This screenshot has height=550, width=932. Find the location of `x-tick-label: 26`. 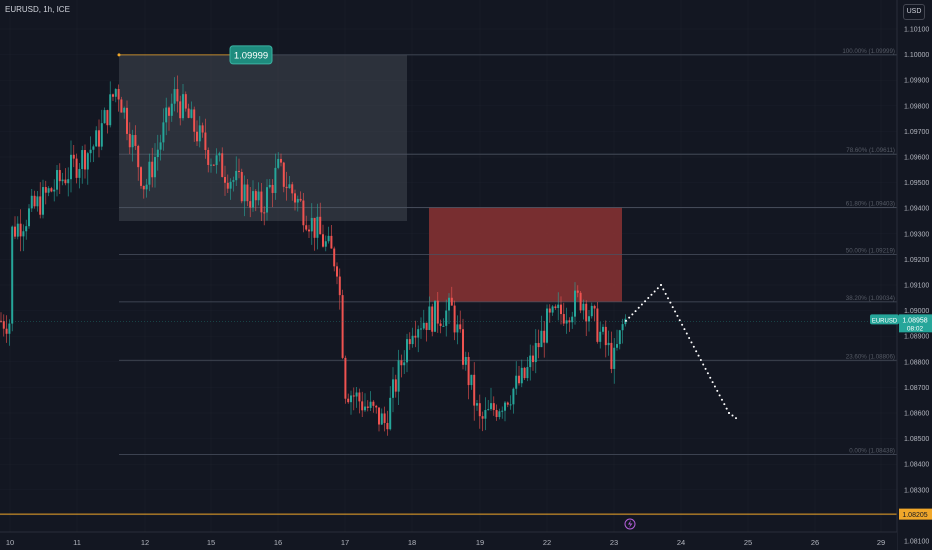

x-tick-label: 26 is located at coordinates (815, 542).